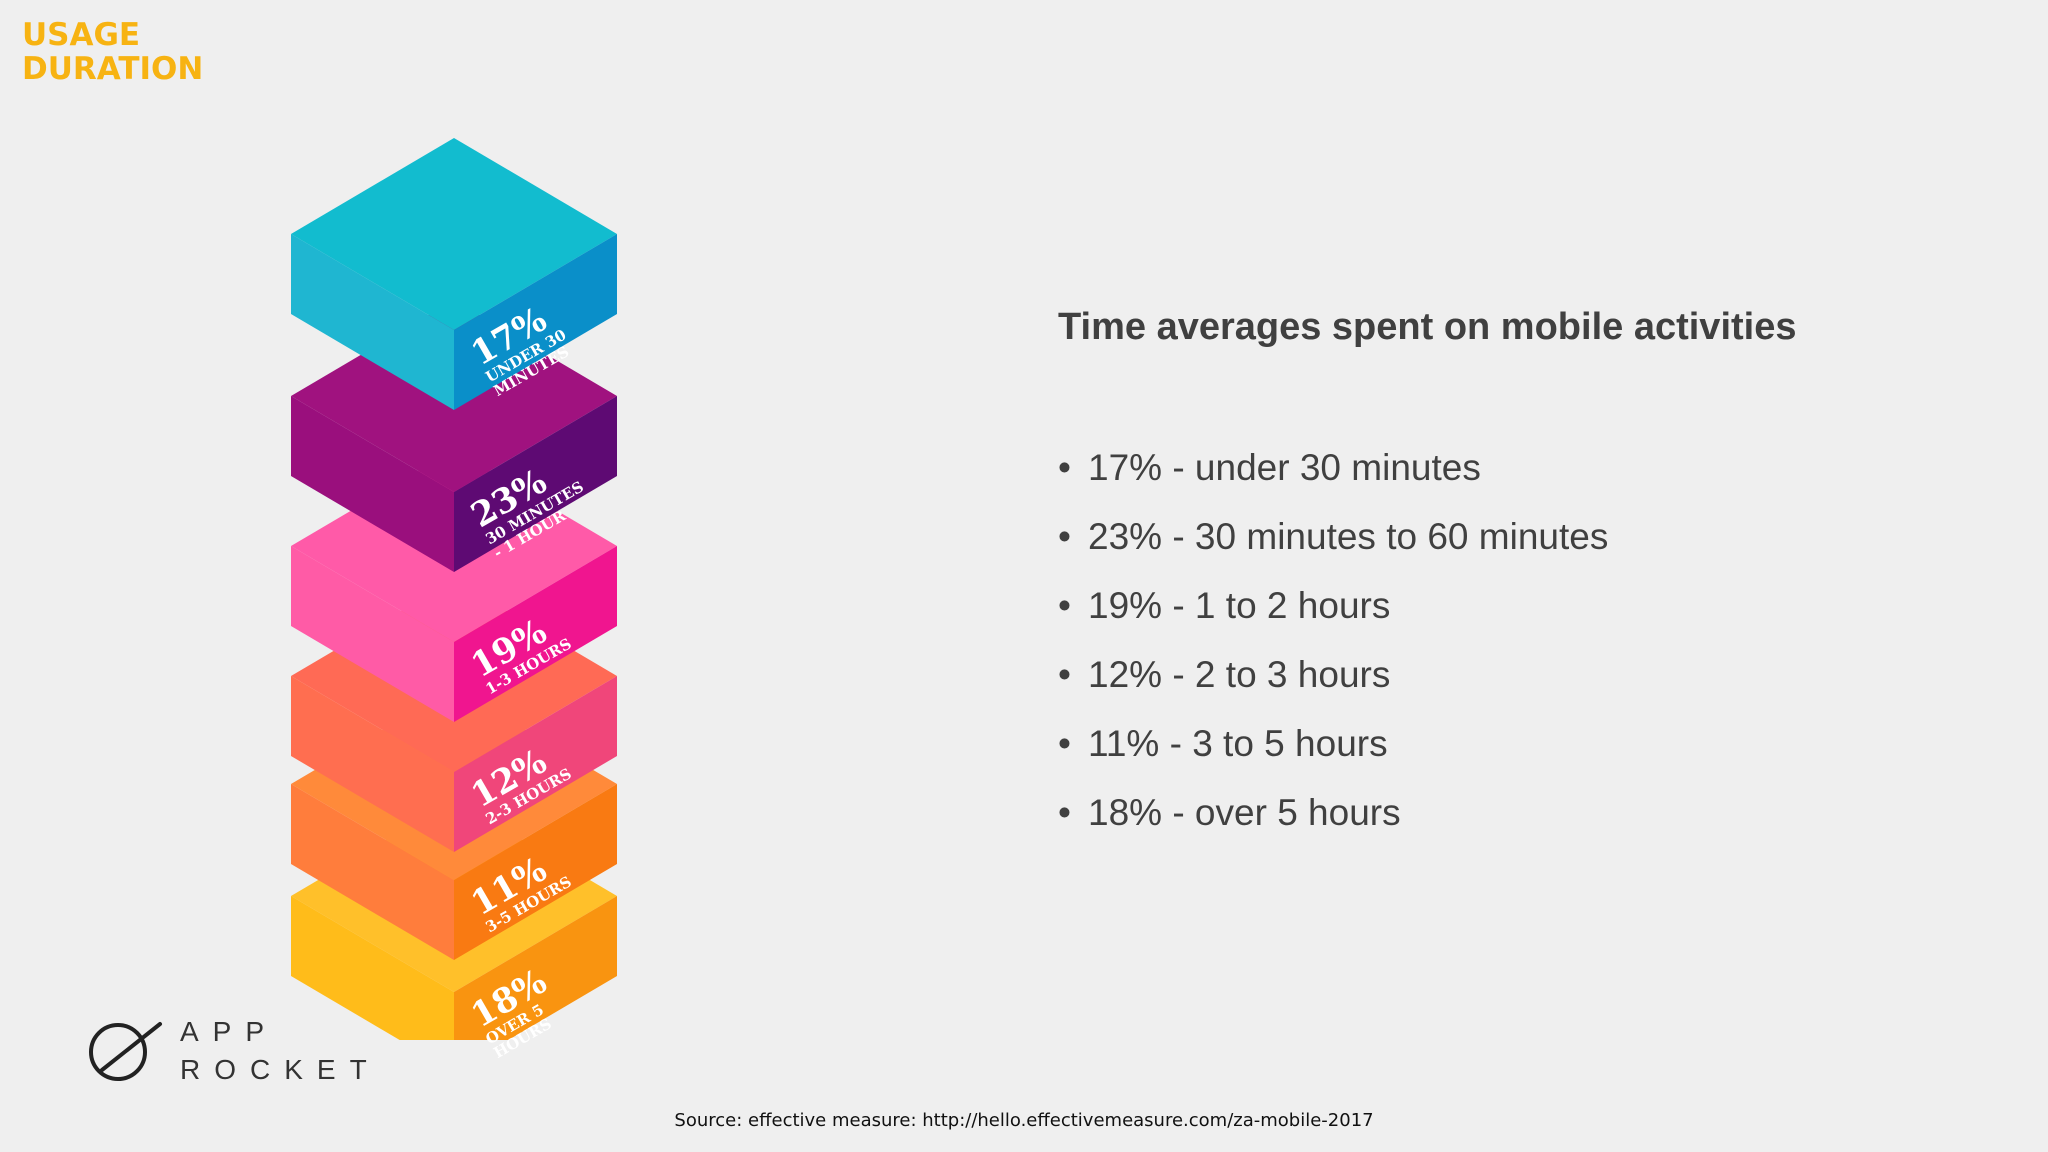 The height and width of the screenshot is (1152, 2048). I want to click on list-item-text: 19% - 1 to 2 hours, so click(1239, 605).